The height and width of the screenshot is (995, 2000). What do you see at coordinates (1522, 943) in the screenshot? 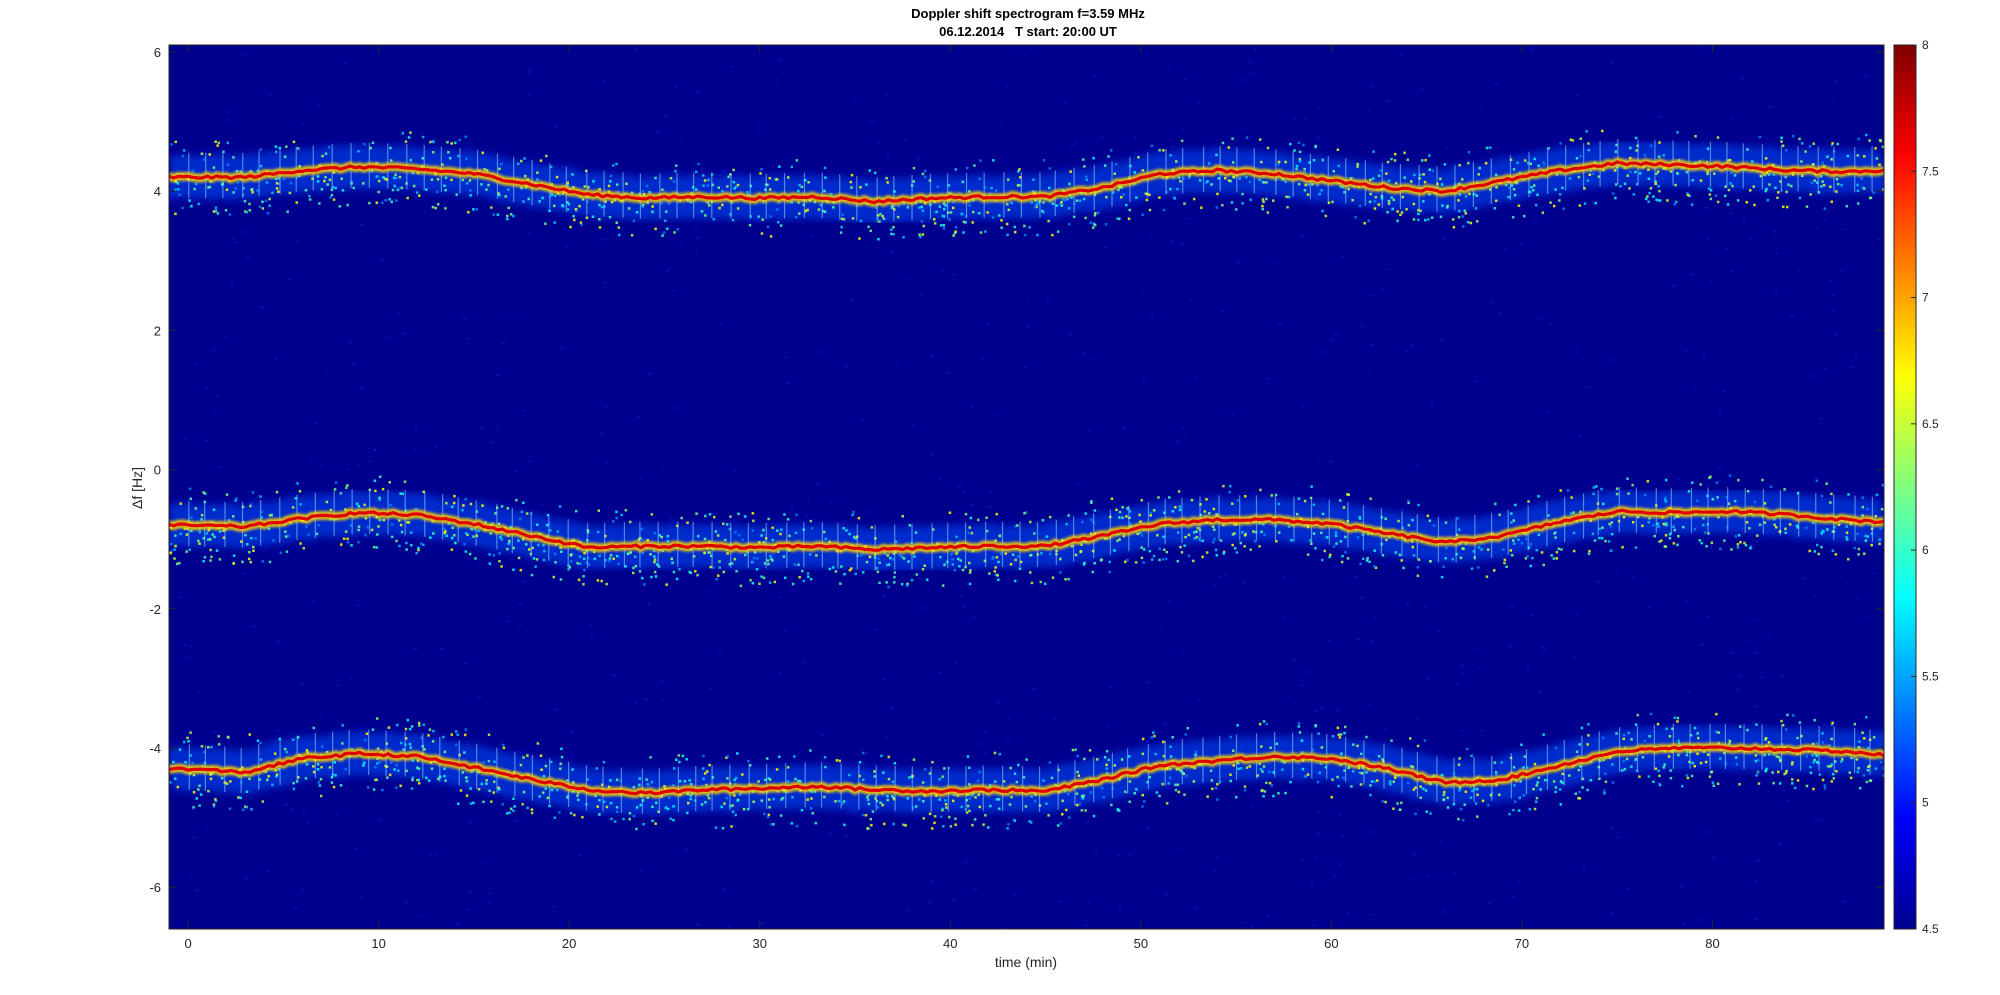
I see `x-tick-label: 70` at bounding box center [1522, 943].